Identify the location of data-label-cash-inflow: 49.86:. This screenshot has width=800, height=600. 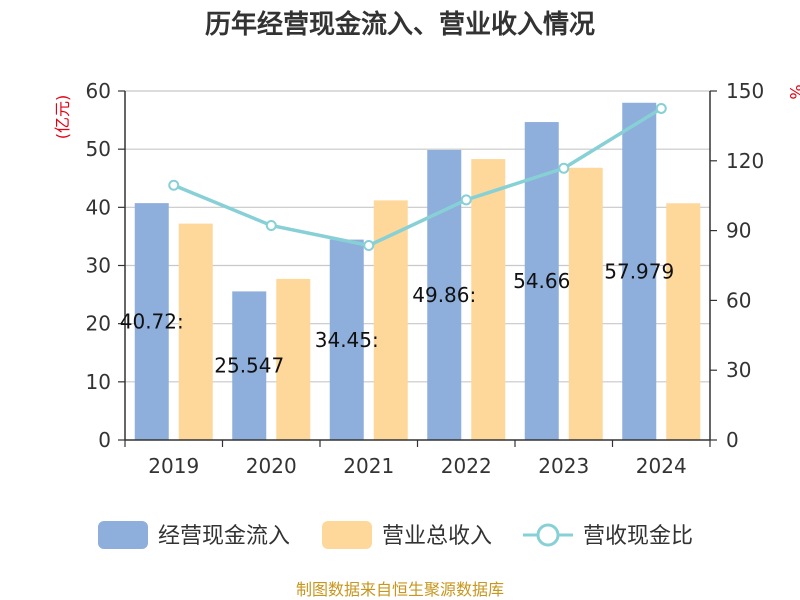
(444, 295).